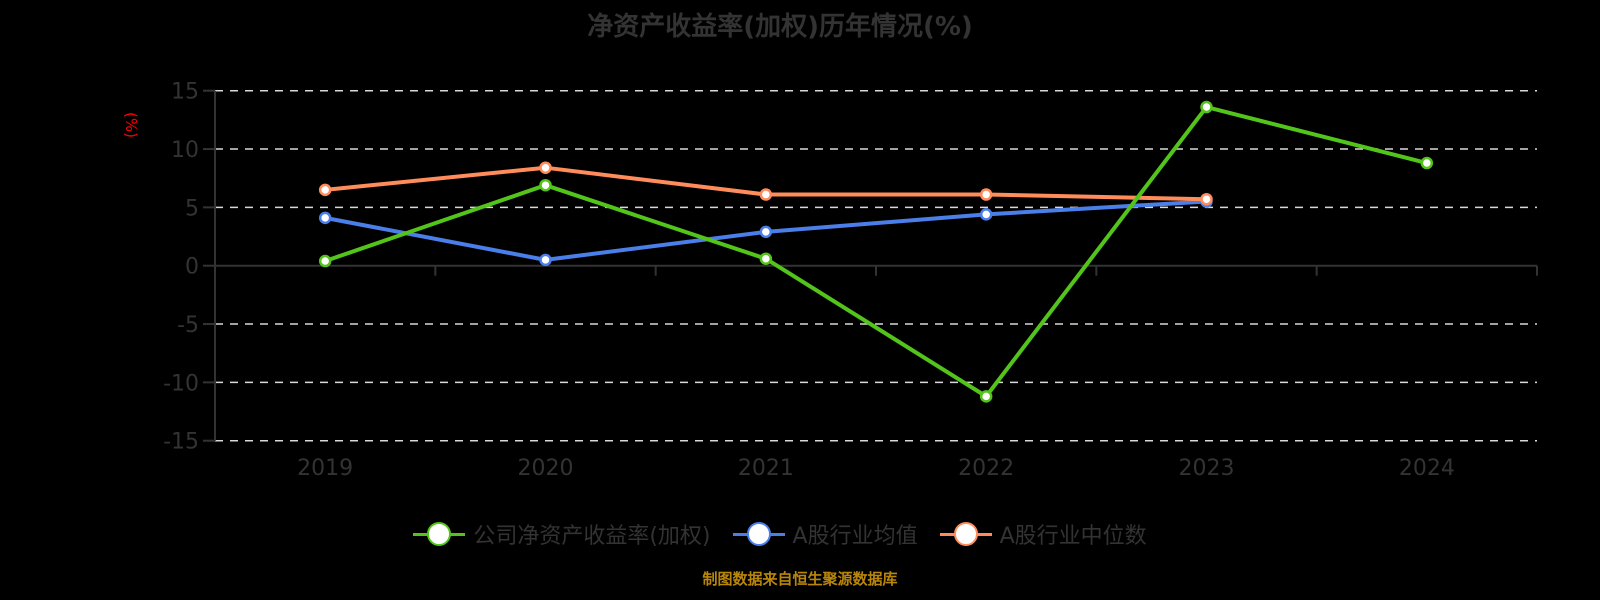 The height and width of the screenshot is (600, 1600). I want to click on legend: 公司净资产收益率(加权) A股行业均值 A股行业中位数, so click(800, 534).